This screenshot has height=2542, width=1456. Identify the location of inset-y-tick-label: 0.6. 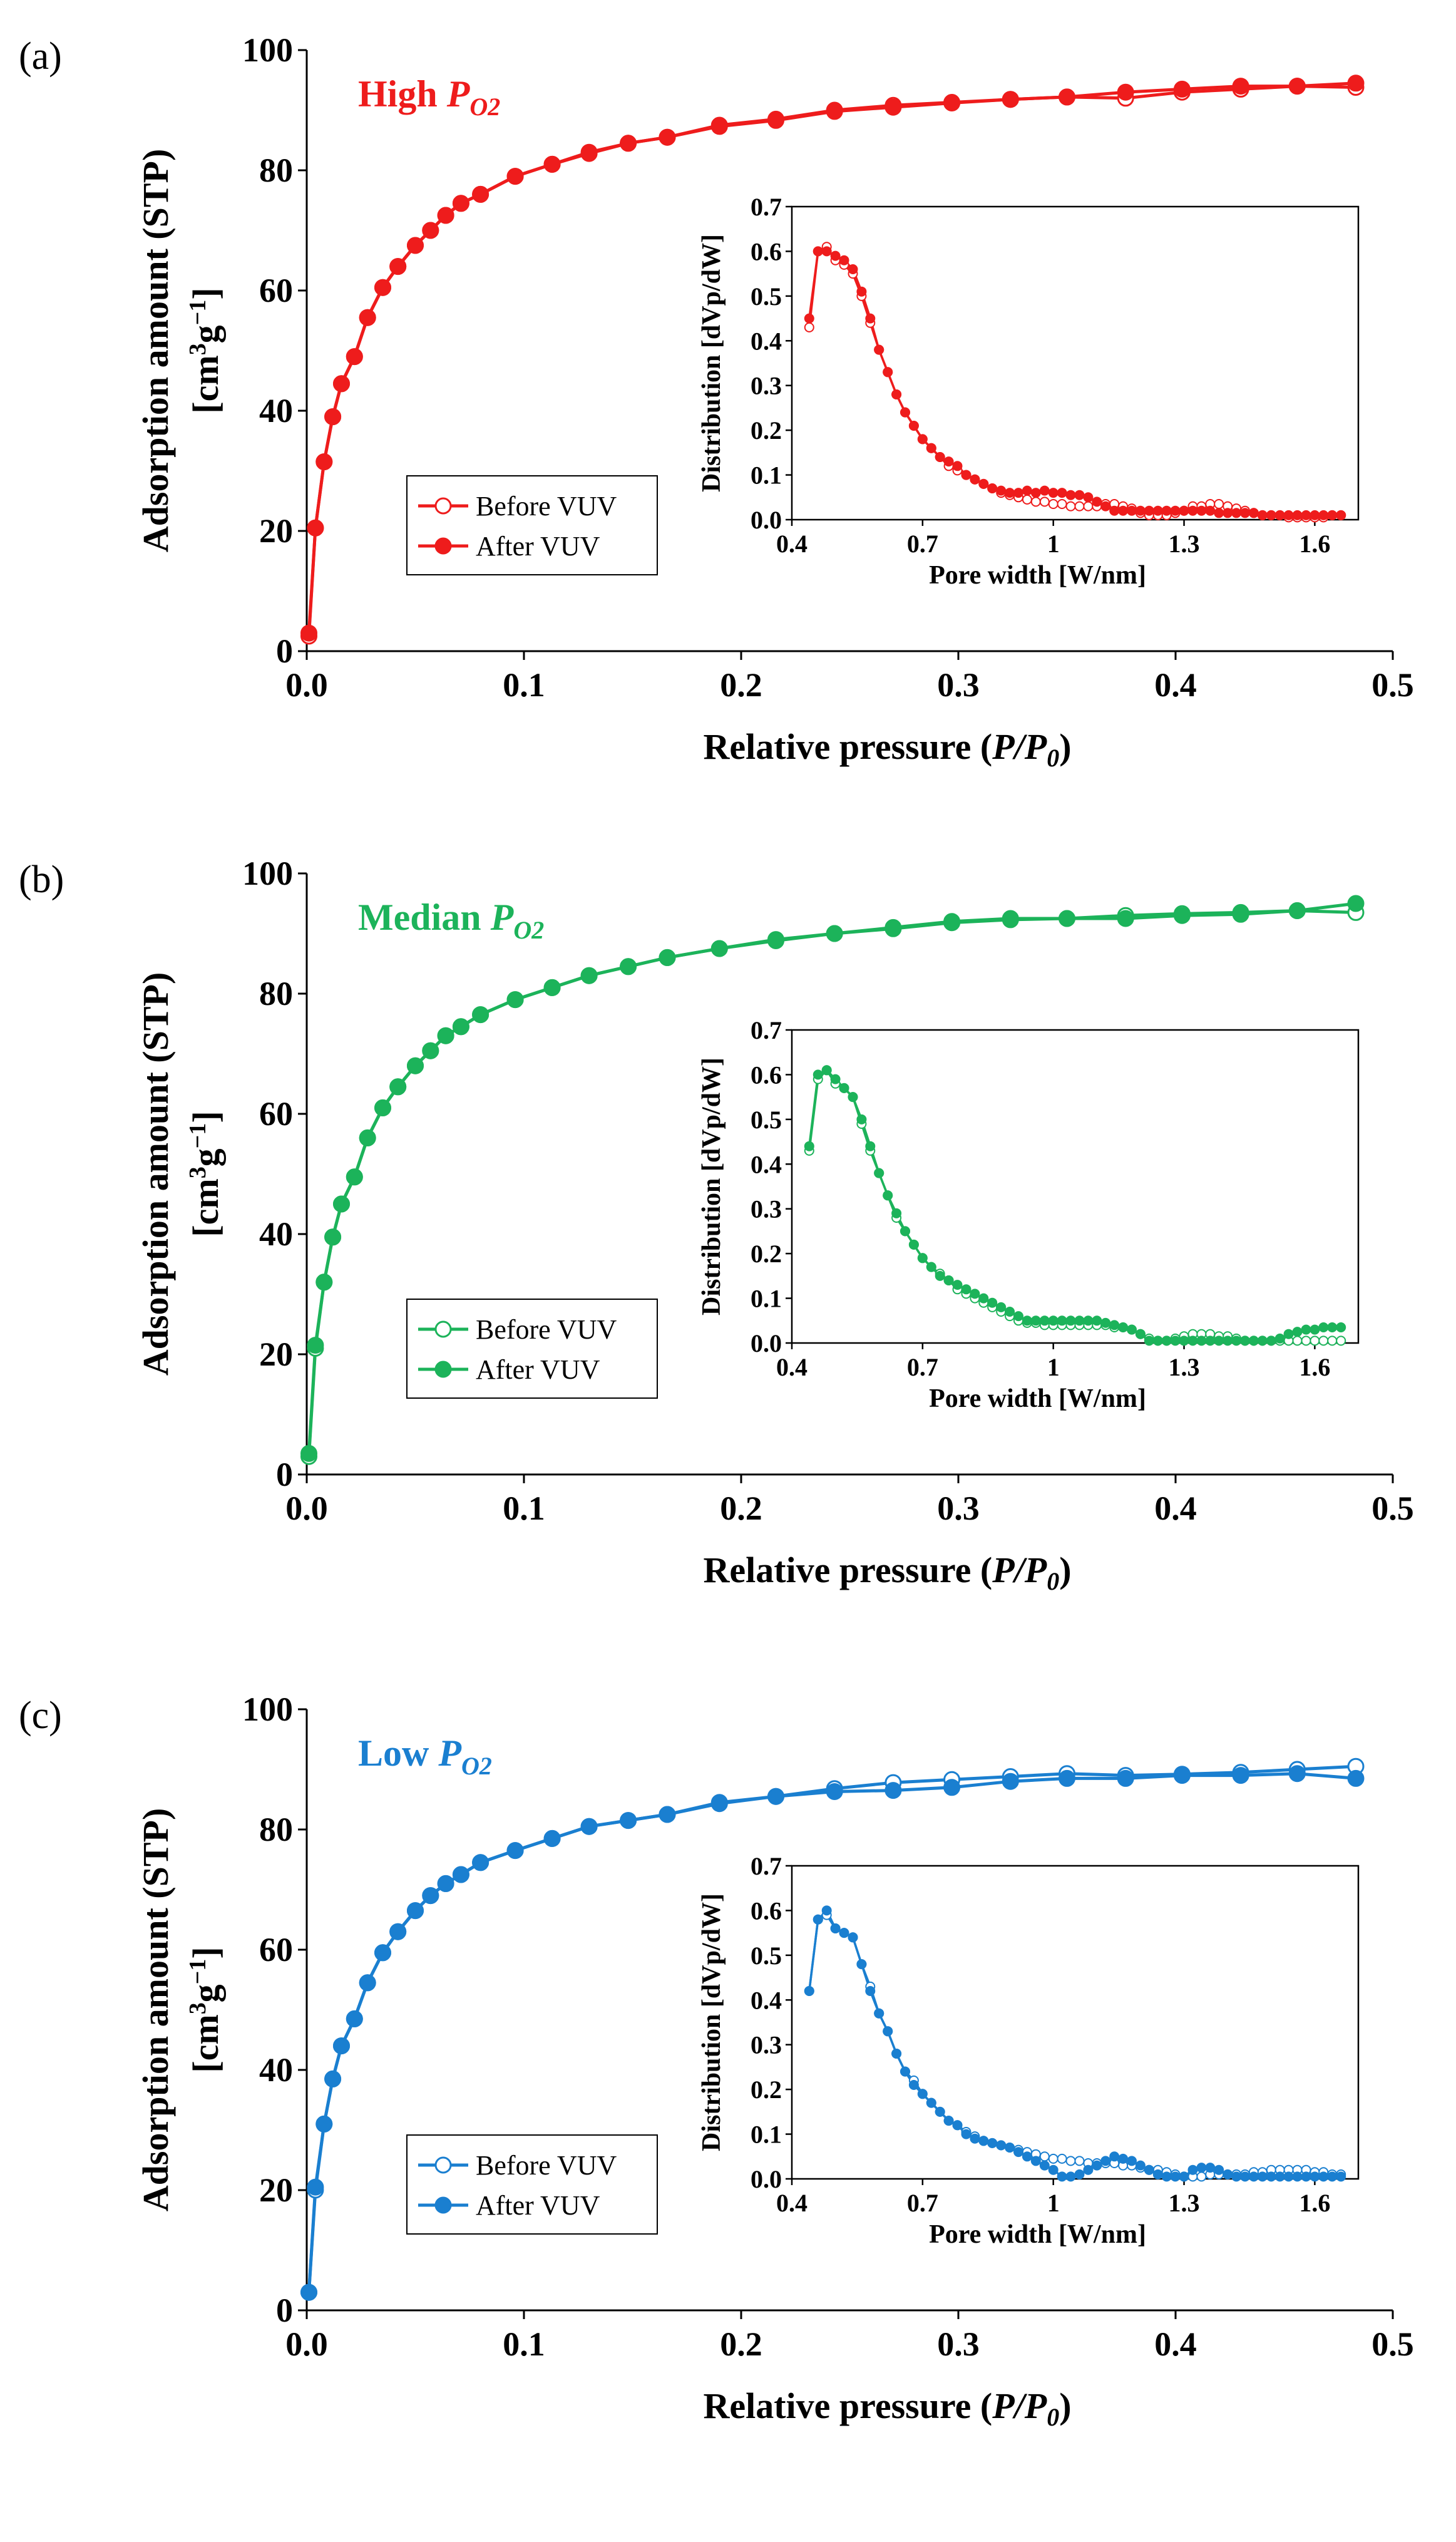
(767, 1075).